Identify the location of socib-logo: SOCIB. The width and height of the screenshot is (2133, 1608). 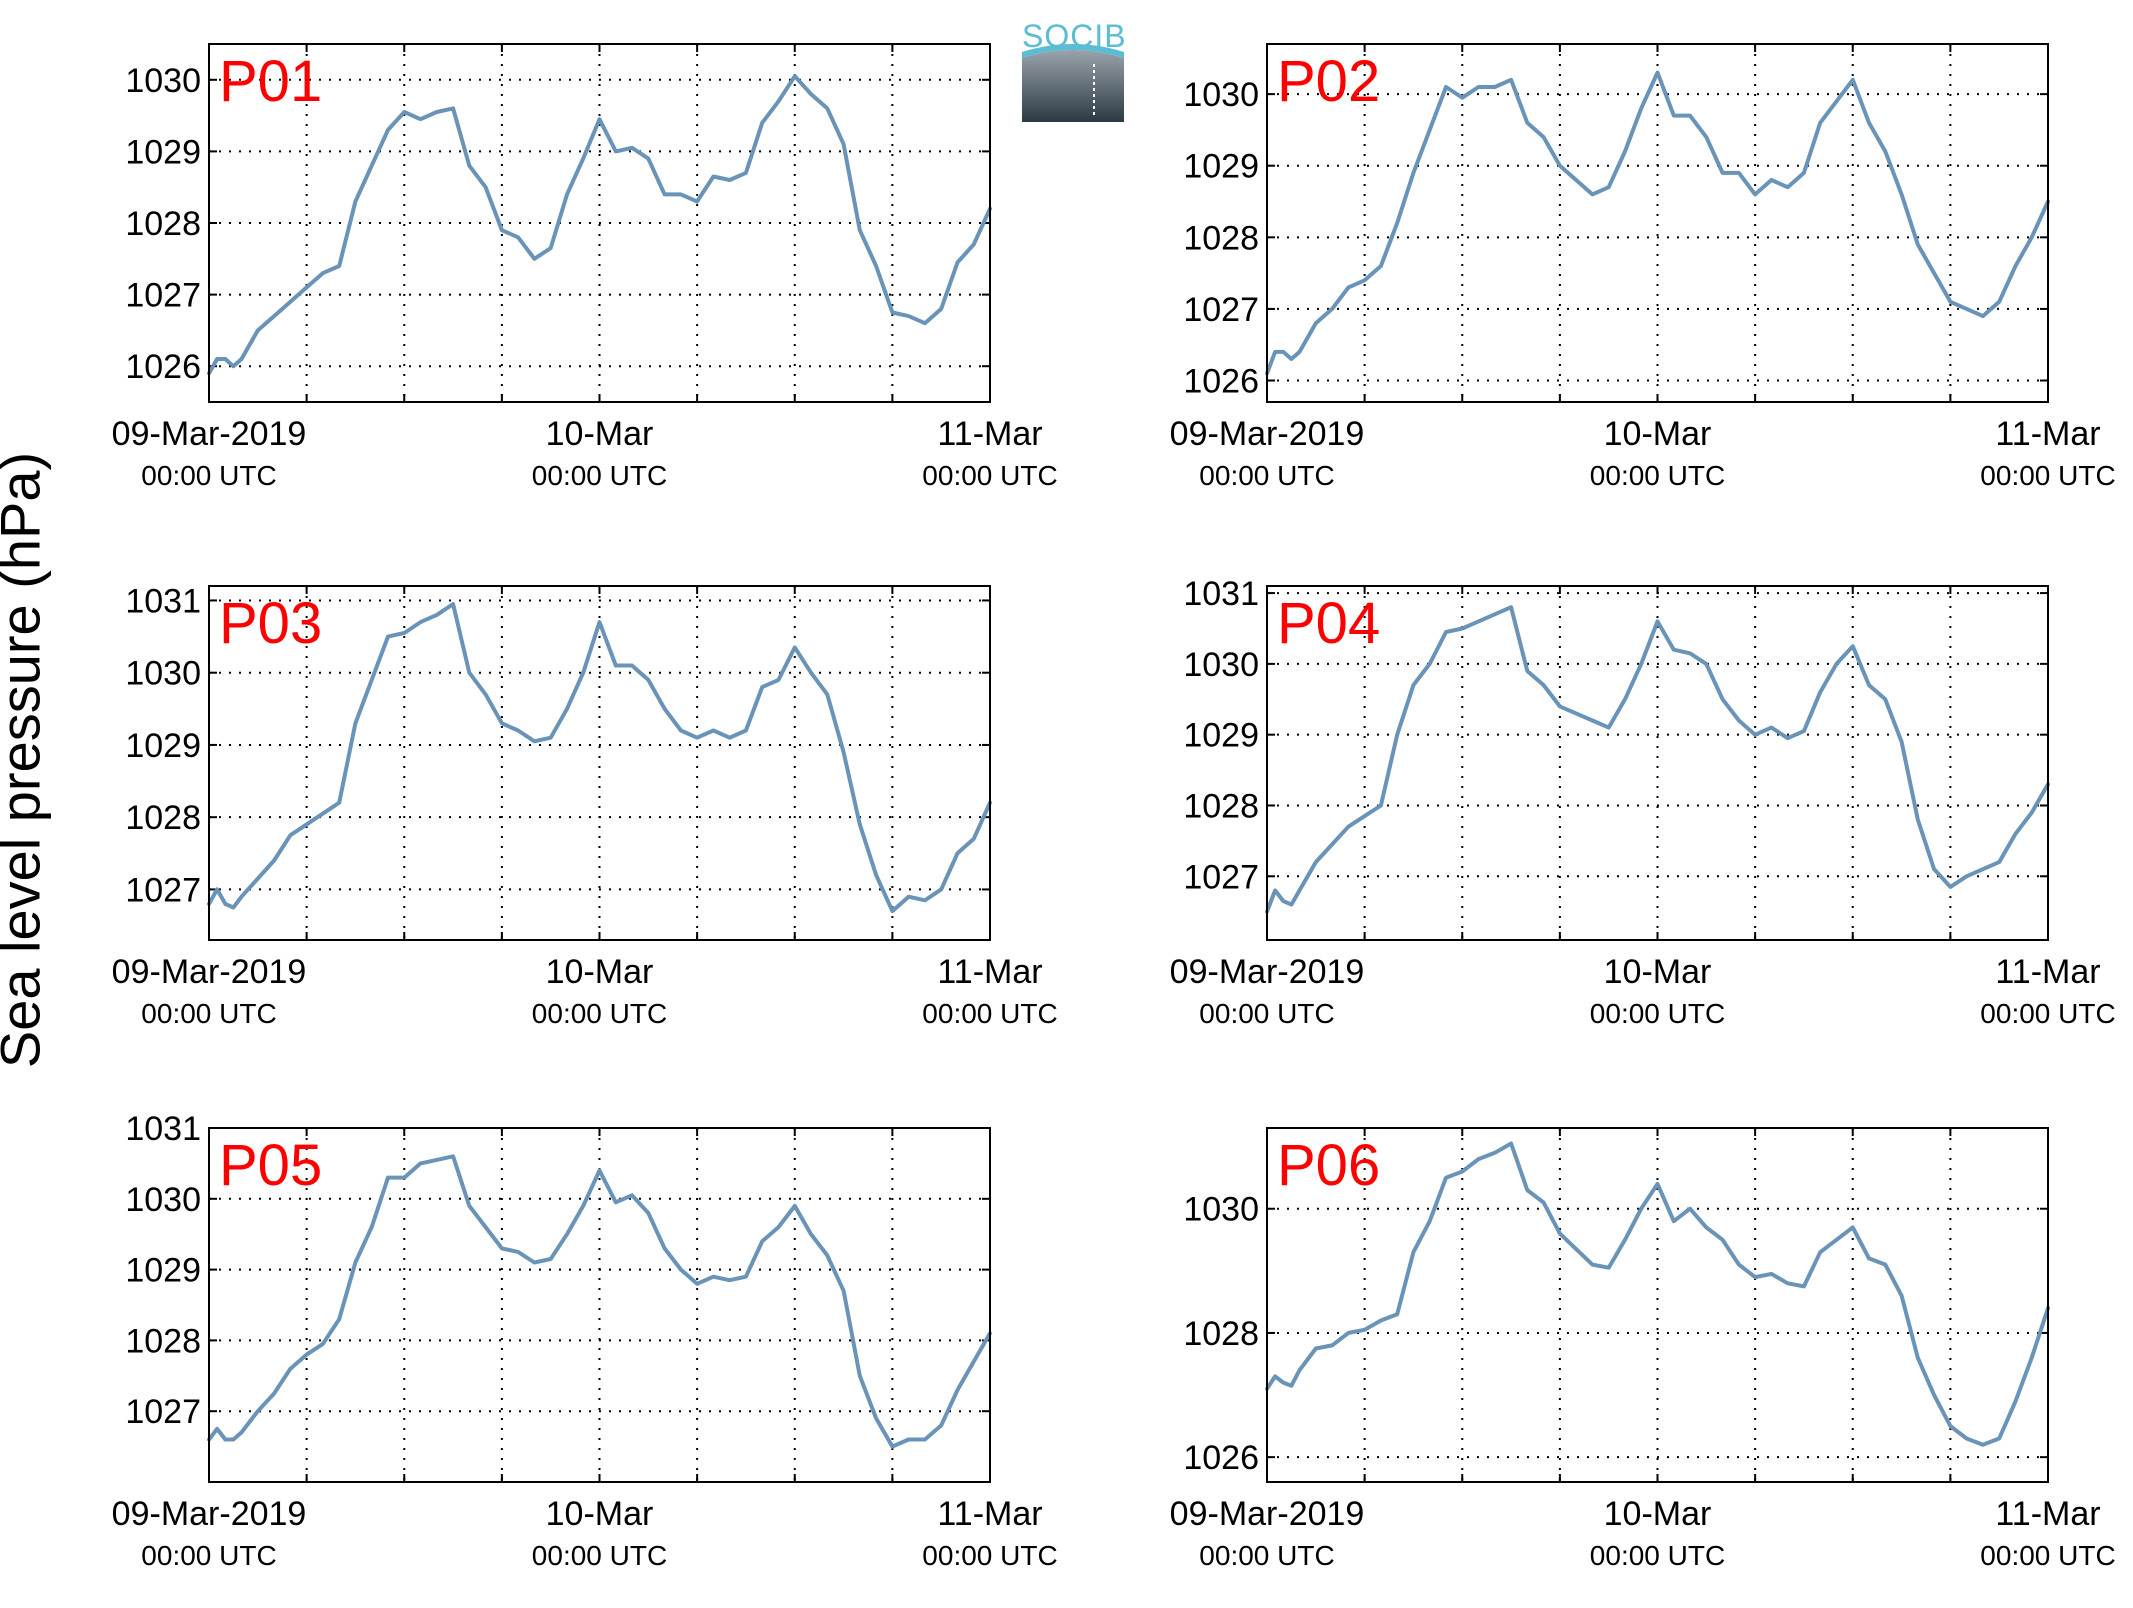
(1074, 70).